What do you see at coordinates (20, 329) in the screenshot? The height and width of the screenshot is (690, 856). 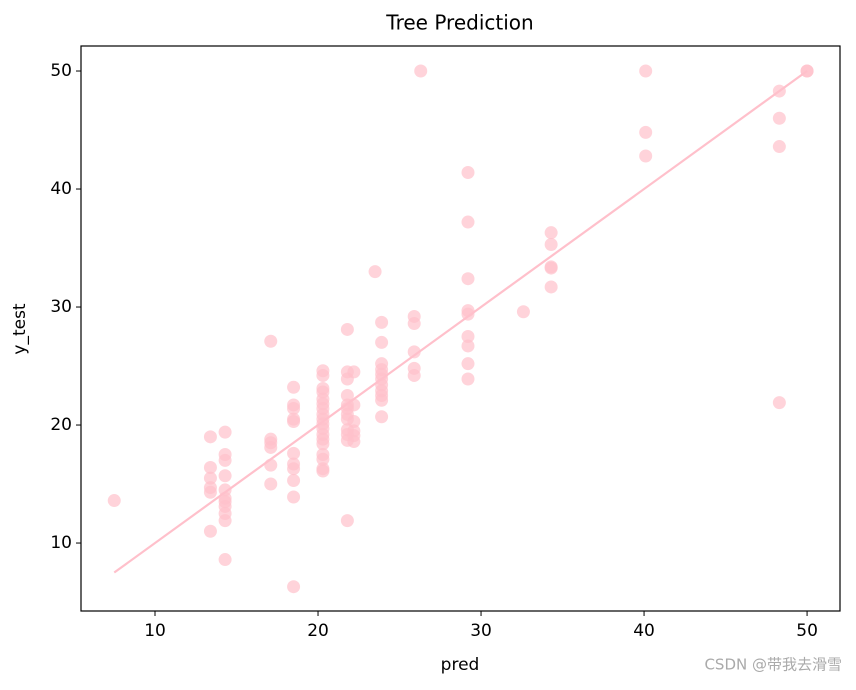 I see `y-axis-label: y_test` at bounding box center [20, 329].